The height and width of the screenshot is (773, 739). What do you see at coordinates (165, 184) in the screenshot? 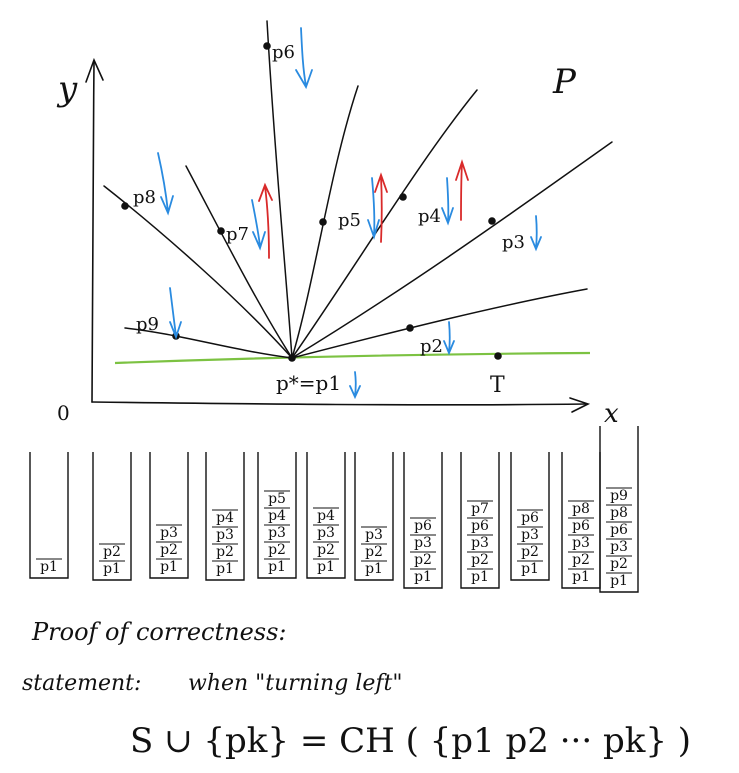
I see `blue-arrow-p8` at bounding box center [165, 184].